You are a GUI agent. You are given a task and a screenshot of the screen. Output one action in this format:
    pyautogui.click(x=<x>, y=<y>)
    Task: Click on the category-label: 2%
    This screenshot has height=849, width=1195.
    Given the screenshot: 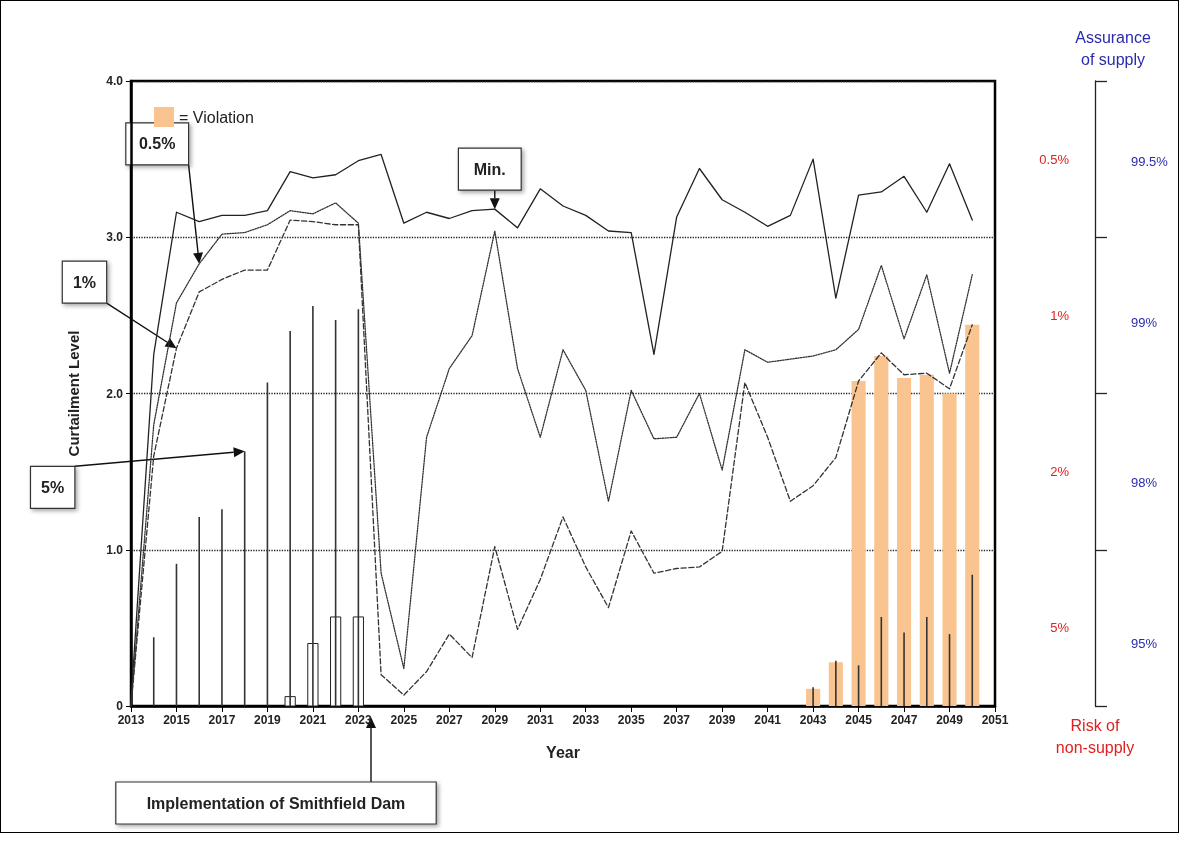 What is the action you would take?
    pyautogui.click(x=1059, y=472)
    